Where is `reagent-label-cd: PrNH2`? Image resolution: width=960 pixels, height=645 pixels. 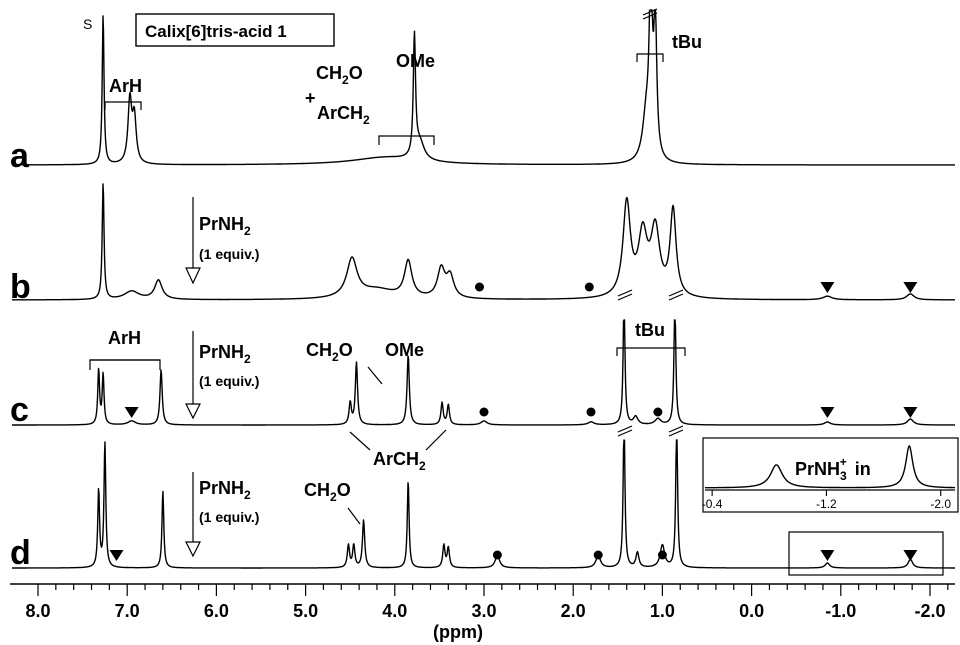 reagent-label-cd: PrNH2 is located at coordinates (225, 490).